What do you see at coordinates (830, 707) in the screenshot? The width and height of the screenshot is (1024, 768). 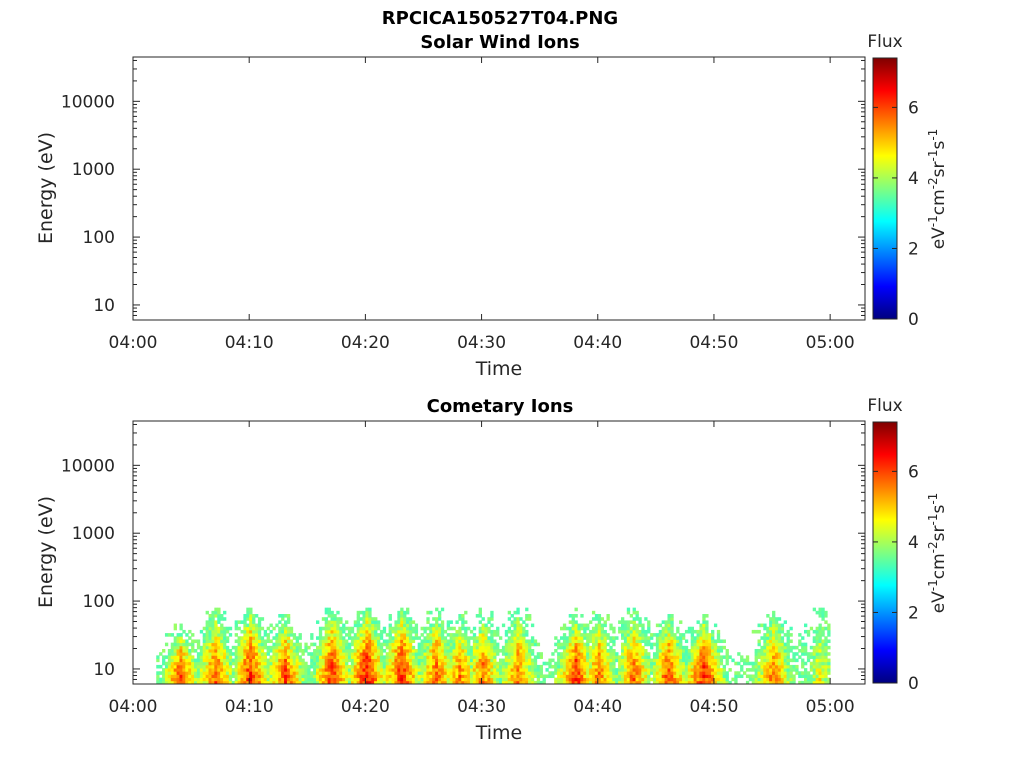 I see `x-tick-label: 05:00` at bounding box center [830, 707].